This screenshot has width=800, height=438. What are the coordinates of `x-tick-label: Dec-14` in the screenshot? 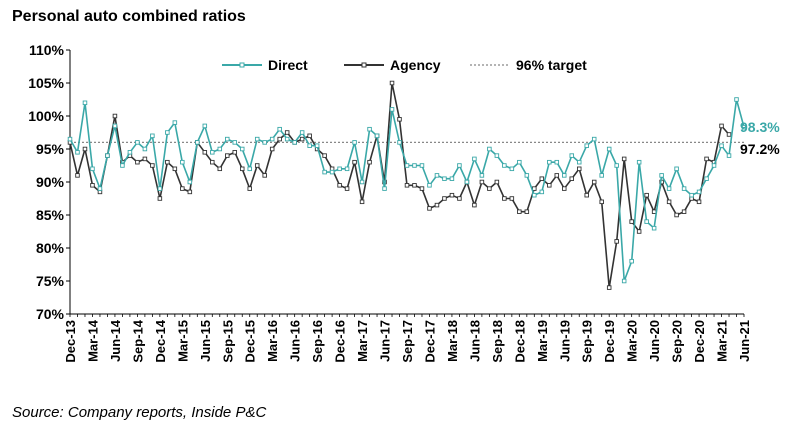 It's located at (160, 340).